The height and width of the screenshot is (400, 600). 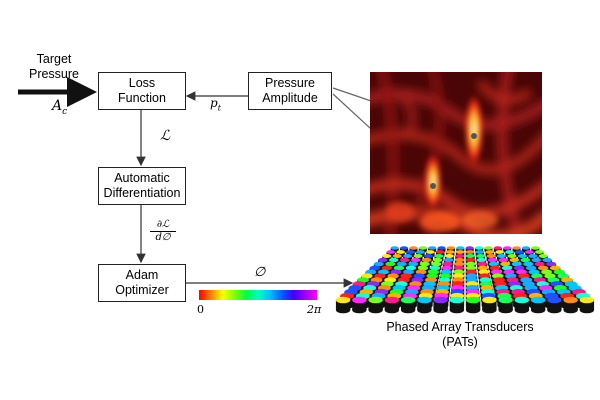 I want to click on pressure-amplitude-box: Pressure Amplitude, so click(x=290, y=91).